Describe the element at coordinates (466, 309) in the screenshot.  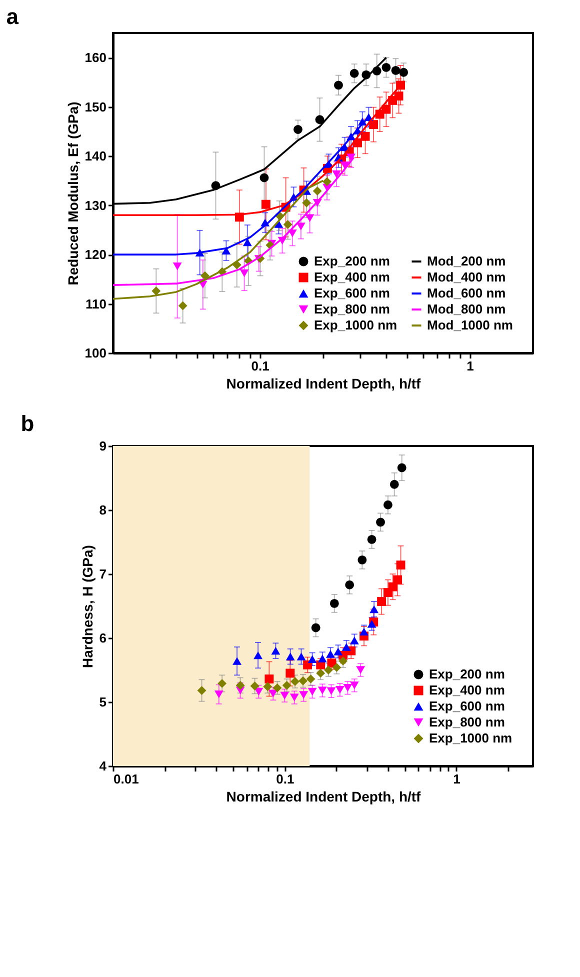
I see `legend-label: Mod_800 nm` at that location.